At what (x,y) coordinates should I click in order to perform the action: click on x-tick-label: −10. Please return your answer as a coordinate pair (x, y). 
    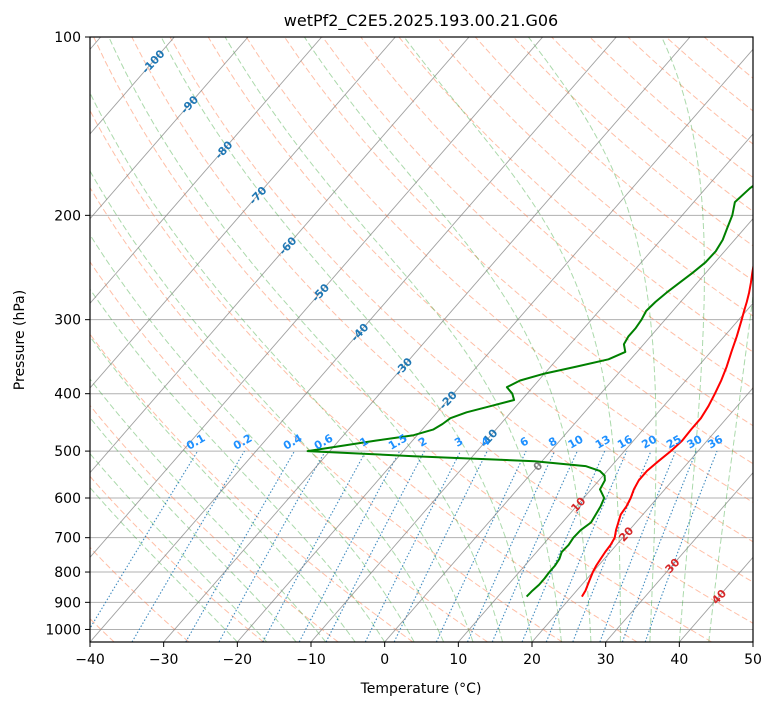
    Looking at the image, I should click on (311, 660).